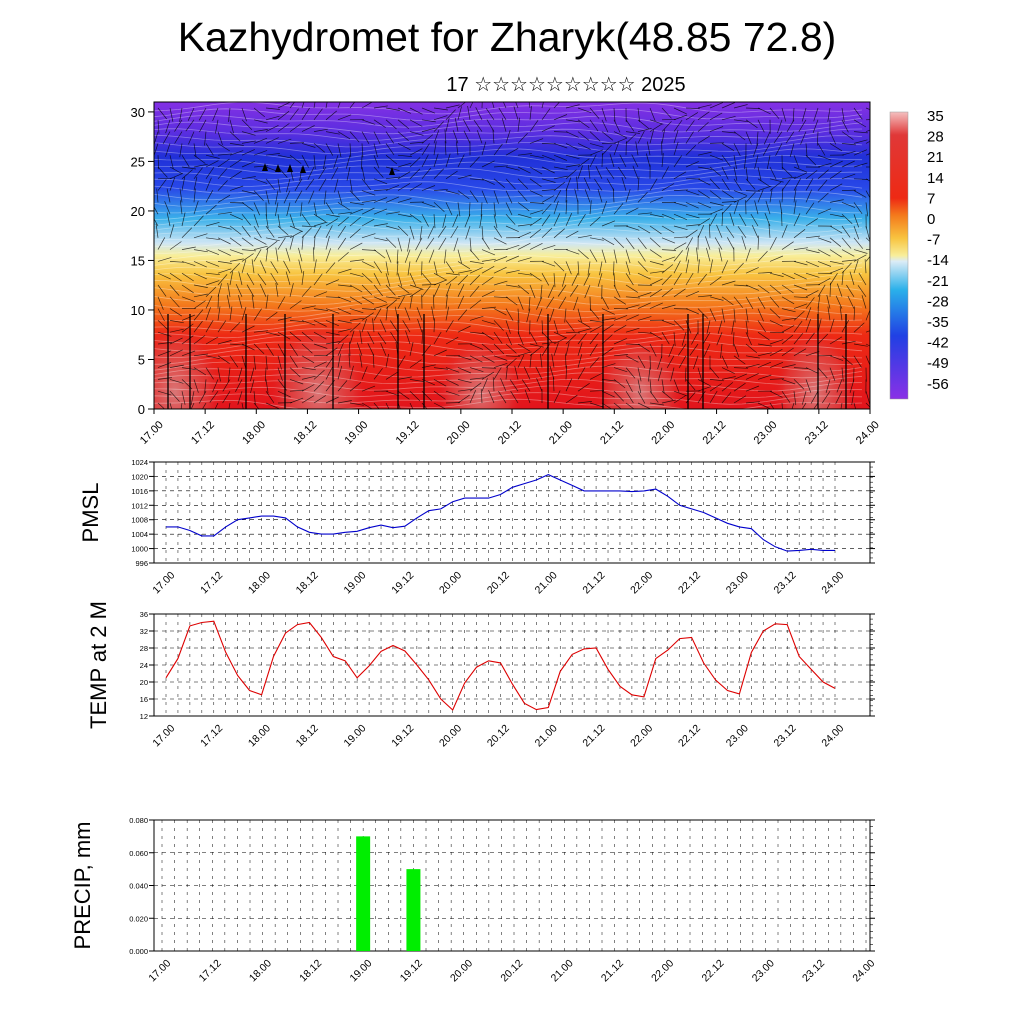  Describe the element at coordinates (139, 462) in the screenshot. I see `y-tick-label: 1024` at that location.